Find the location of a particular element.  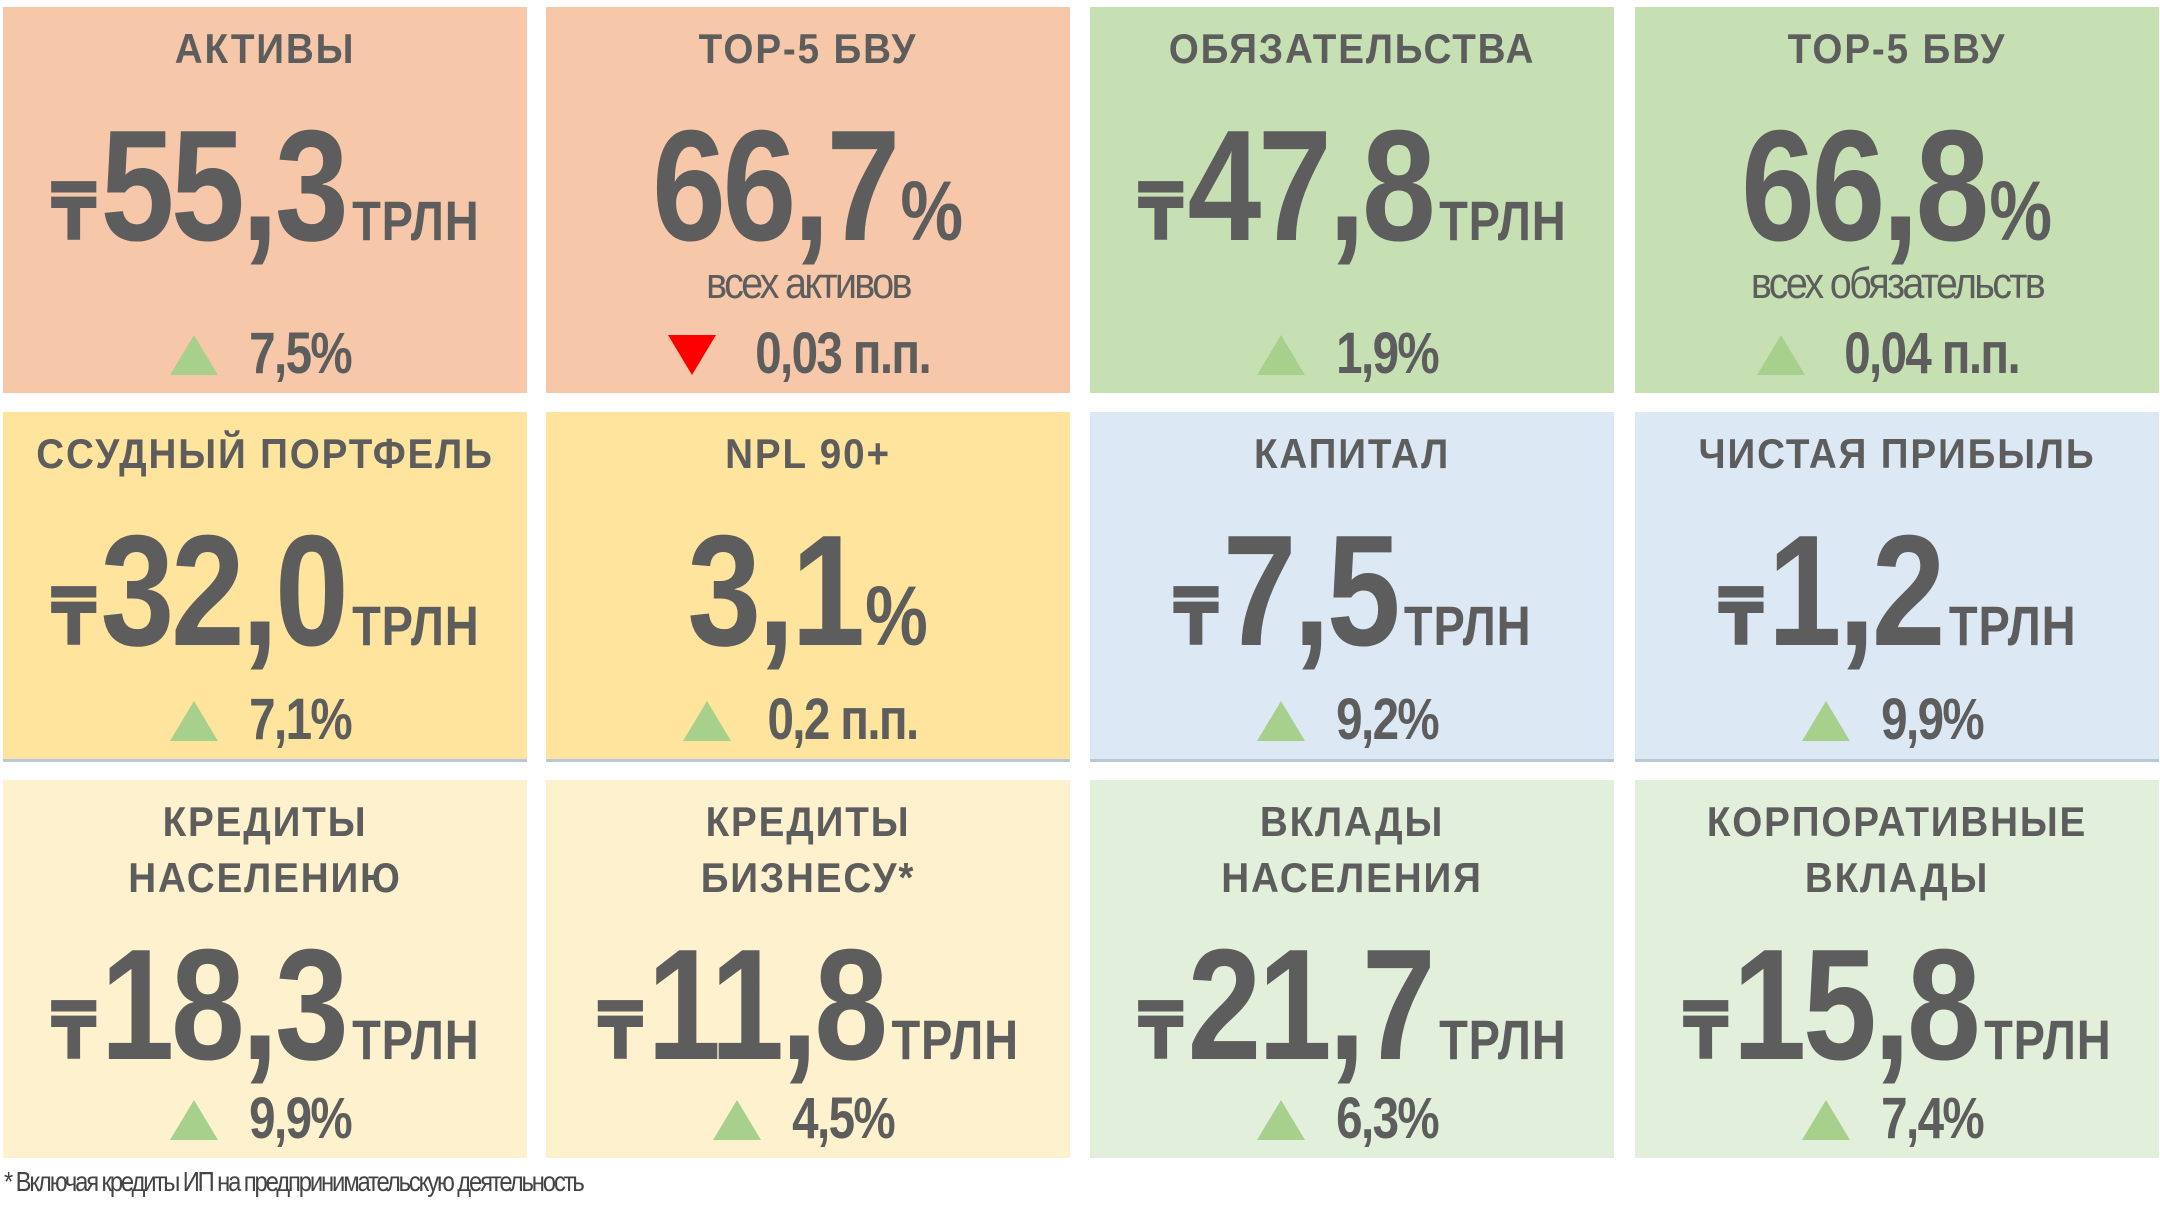

change-text: 4,5% is located at coordinates (843, 1118).